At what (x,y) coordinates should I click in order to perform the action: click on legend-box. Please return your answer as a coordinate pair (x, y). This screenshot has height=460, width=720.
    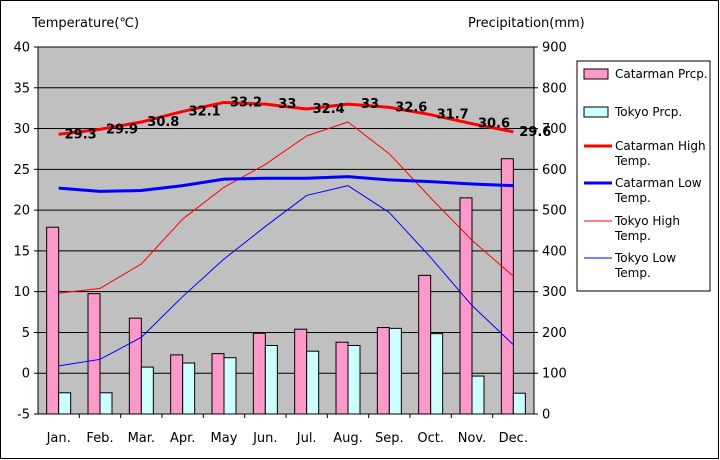
    Looking at the image, I should click on (643, 176).